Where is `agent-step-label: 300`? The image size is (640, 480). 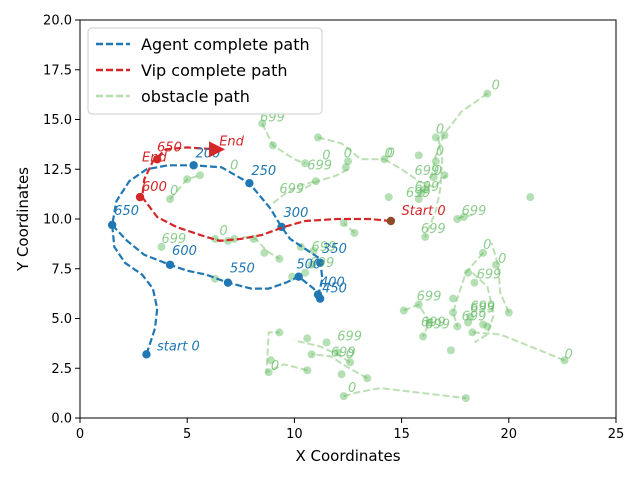
agent-step-label: 300 is located at coordinates (296, 213).